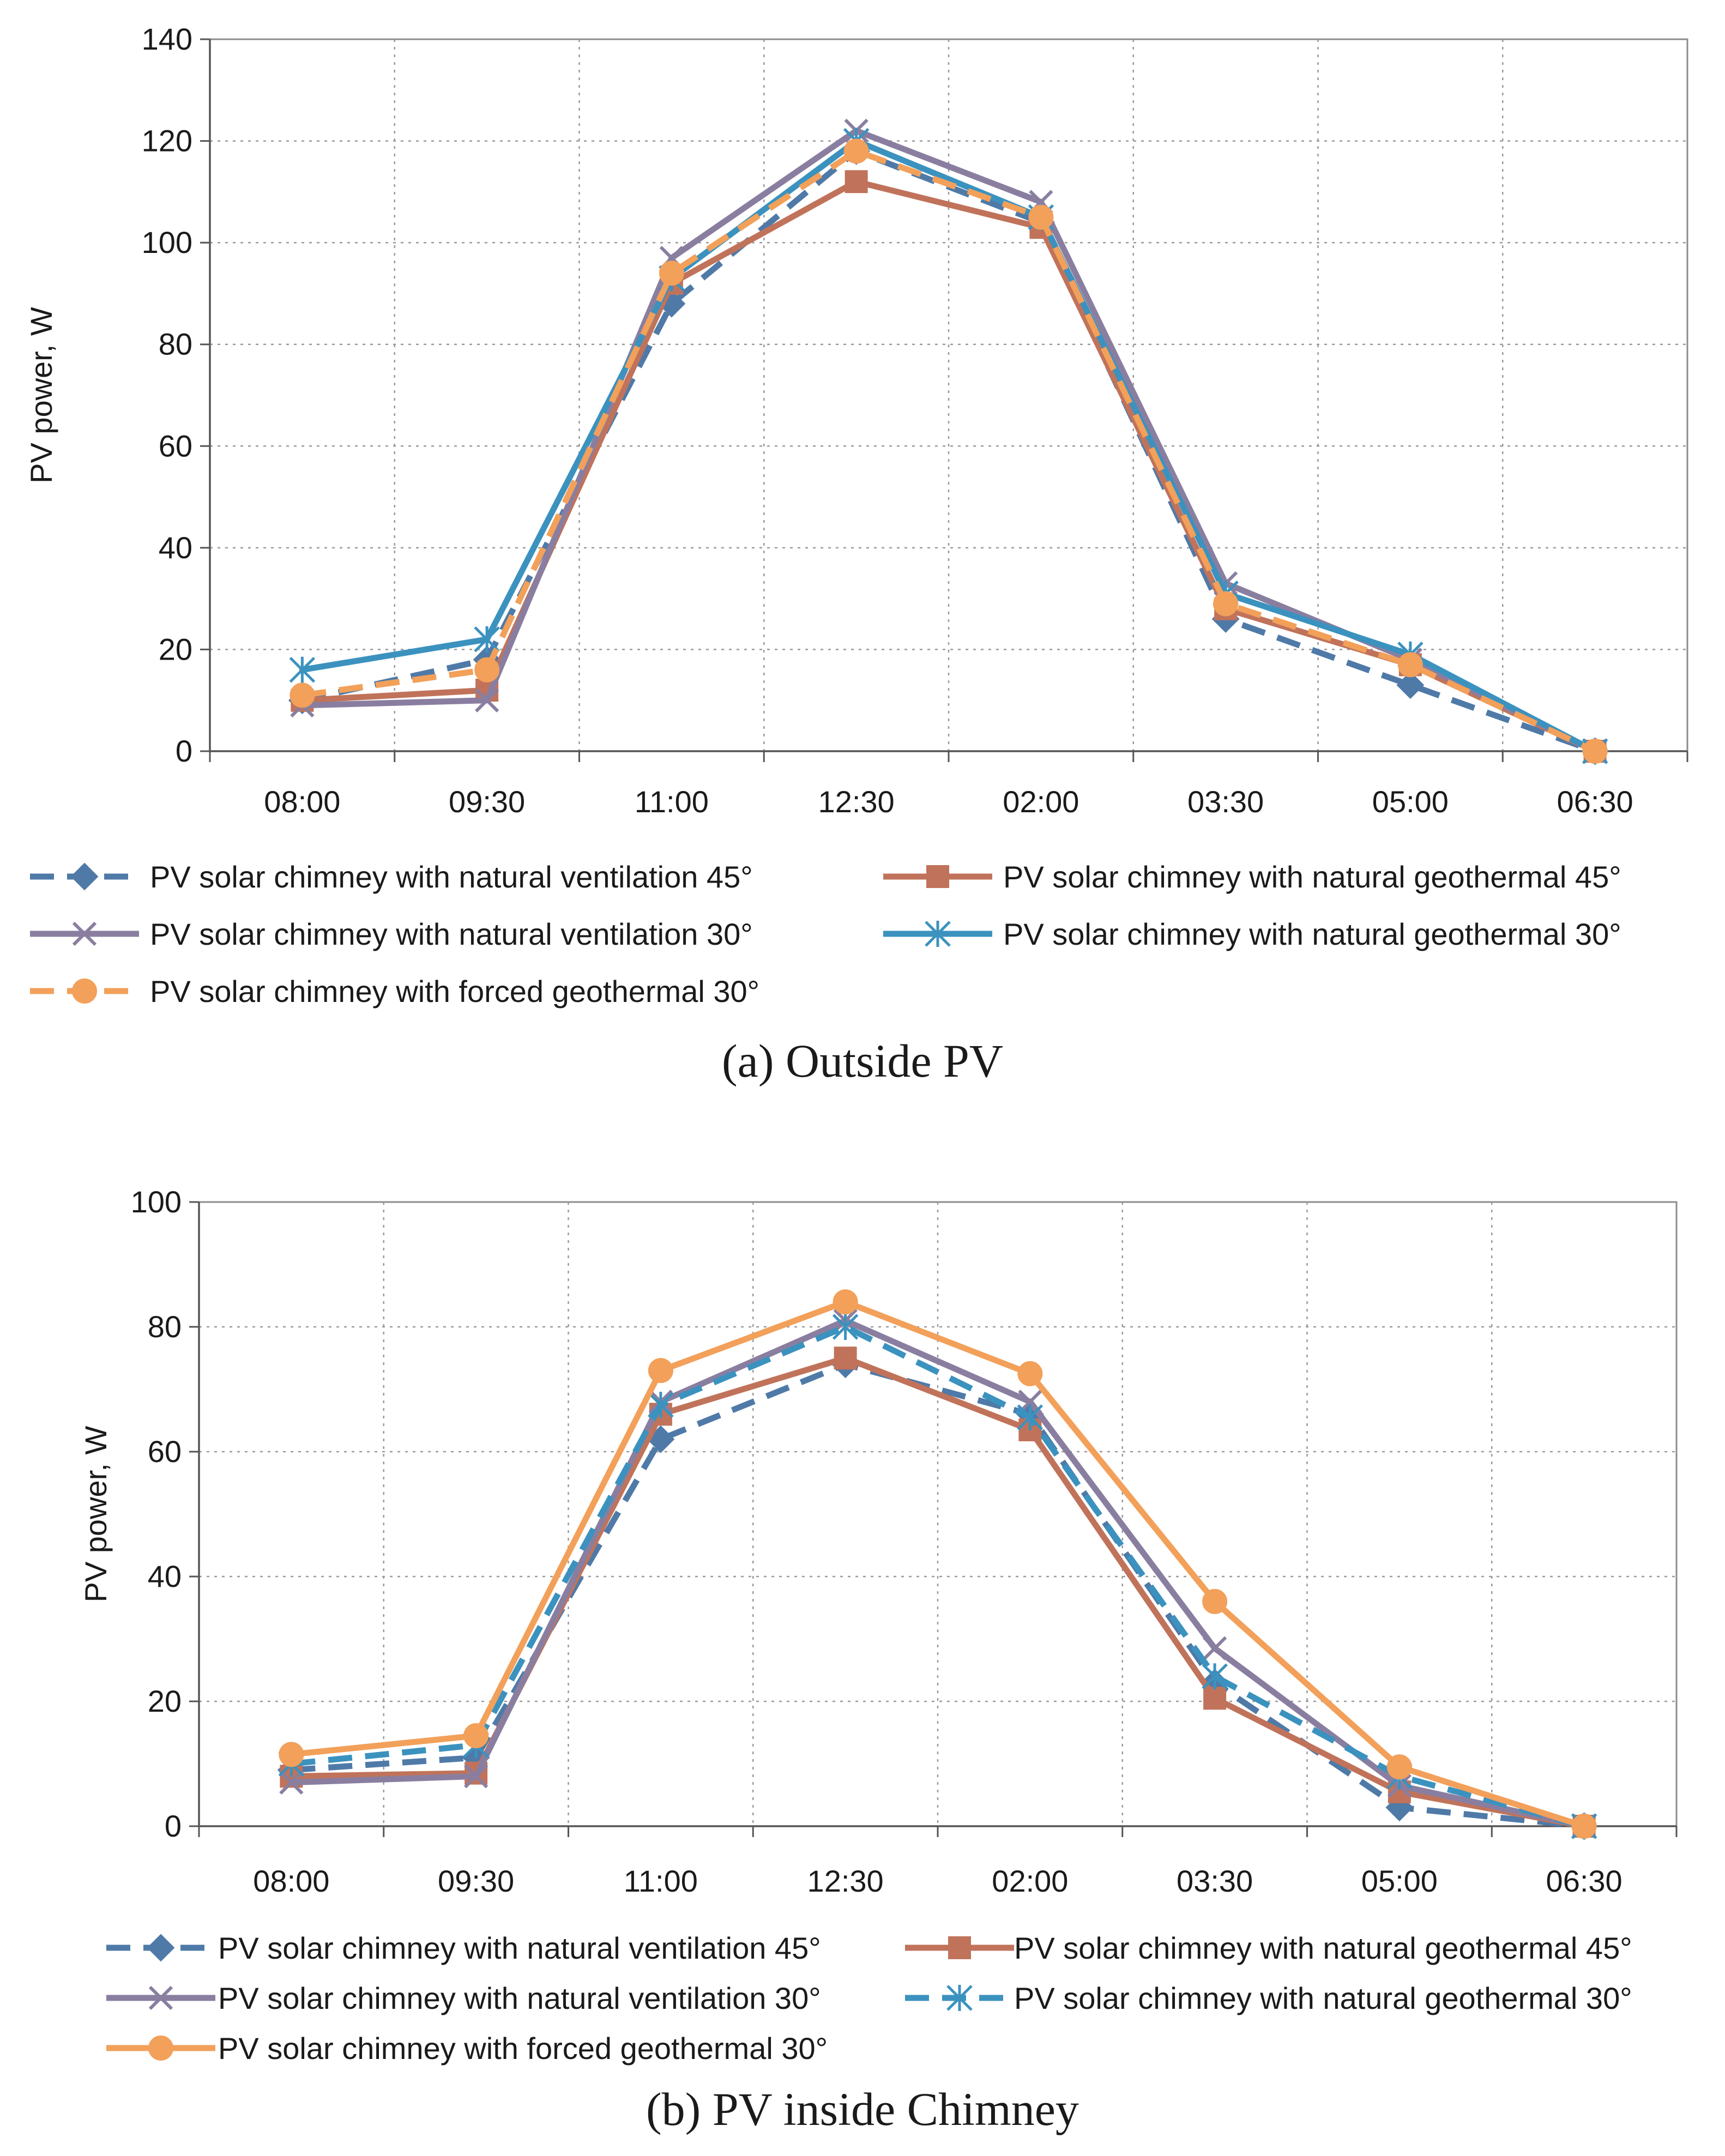  What do you see at coordinates (165, 1701) in the screenshot?
I see `chart-b-y-tick-label: 20` at bounding box center [165, 1701].